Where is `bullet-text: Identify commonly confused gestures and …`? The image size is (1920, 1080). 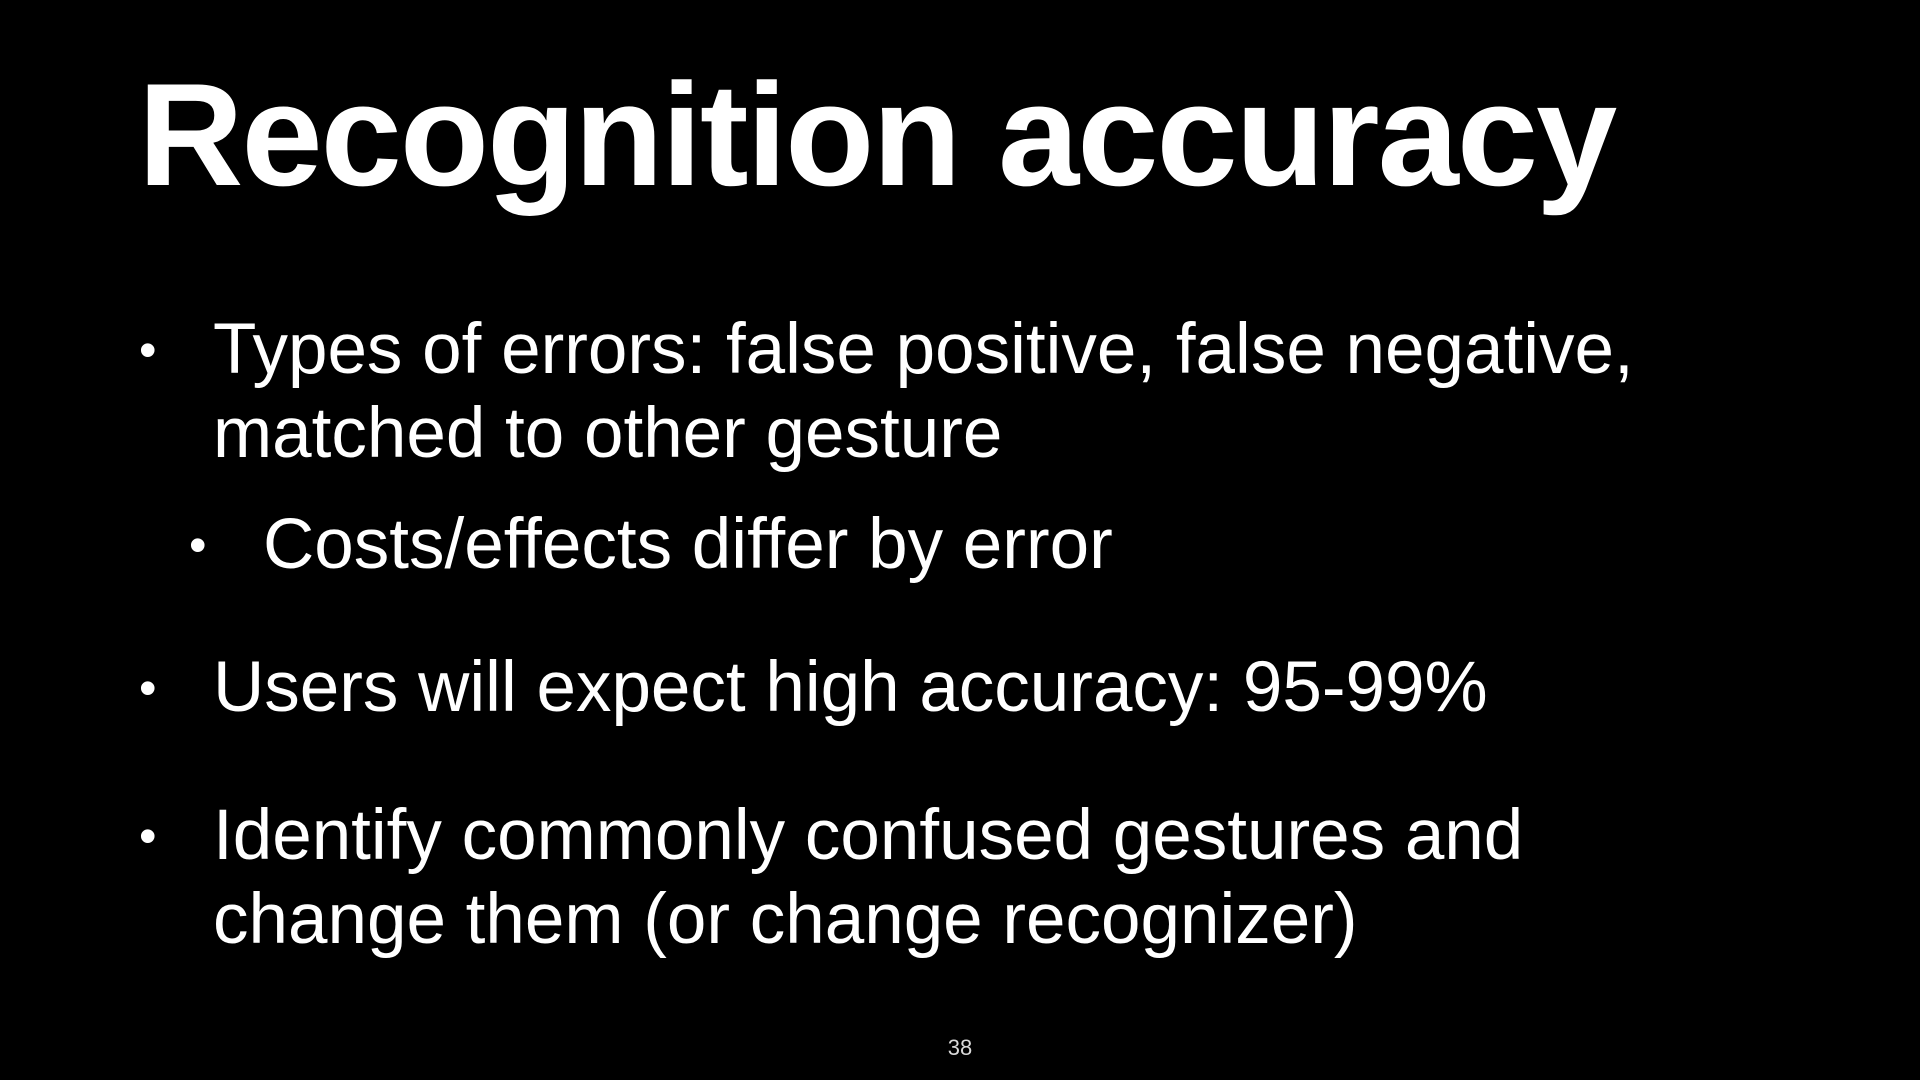
bullet-text: Identify commonly confused gestures and … is located at coordinates (868, 878).